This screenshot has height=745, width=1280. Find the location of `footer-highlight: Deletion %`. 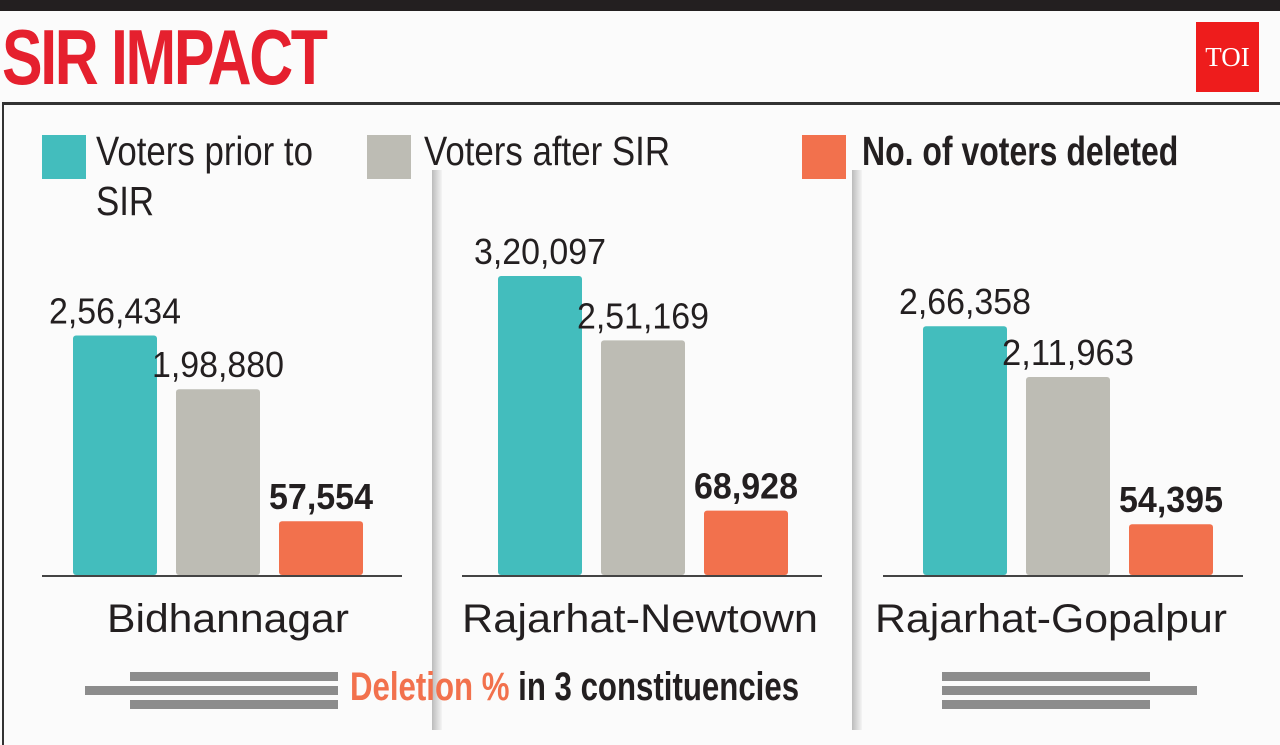

footer-highlight: Deletion % is located at coordinates (430, 687).